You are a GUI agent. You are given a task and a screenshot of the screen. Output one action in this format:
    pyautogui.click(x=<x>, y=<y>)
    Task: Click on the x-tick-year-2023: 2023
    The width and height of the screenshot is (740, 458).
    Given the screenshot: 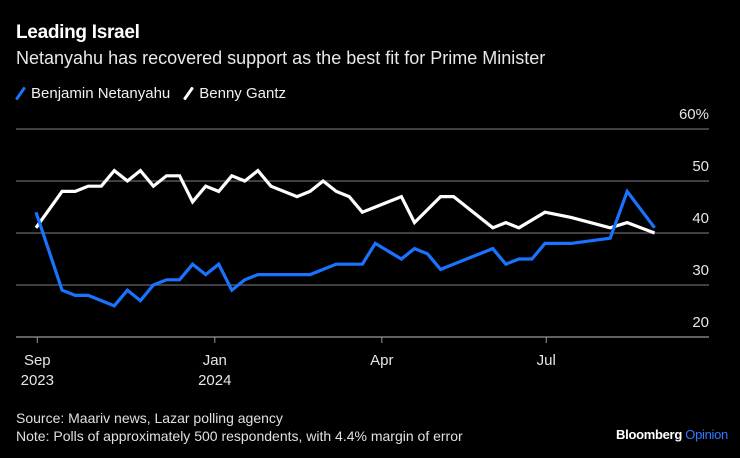 What is the action you would take?
    pyautogui.click(x=37, y=380)
    